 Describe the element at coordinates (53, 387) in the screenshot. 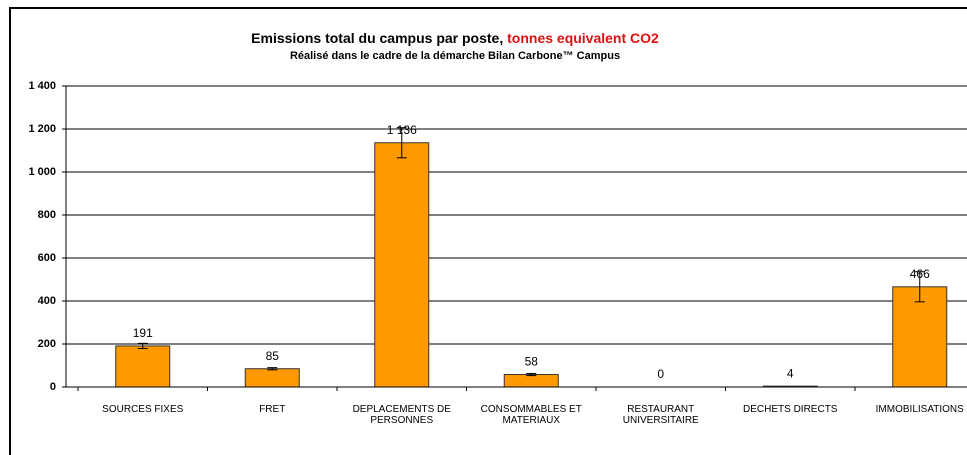

I see `y-tick-label: 0` at that location.